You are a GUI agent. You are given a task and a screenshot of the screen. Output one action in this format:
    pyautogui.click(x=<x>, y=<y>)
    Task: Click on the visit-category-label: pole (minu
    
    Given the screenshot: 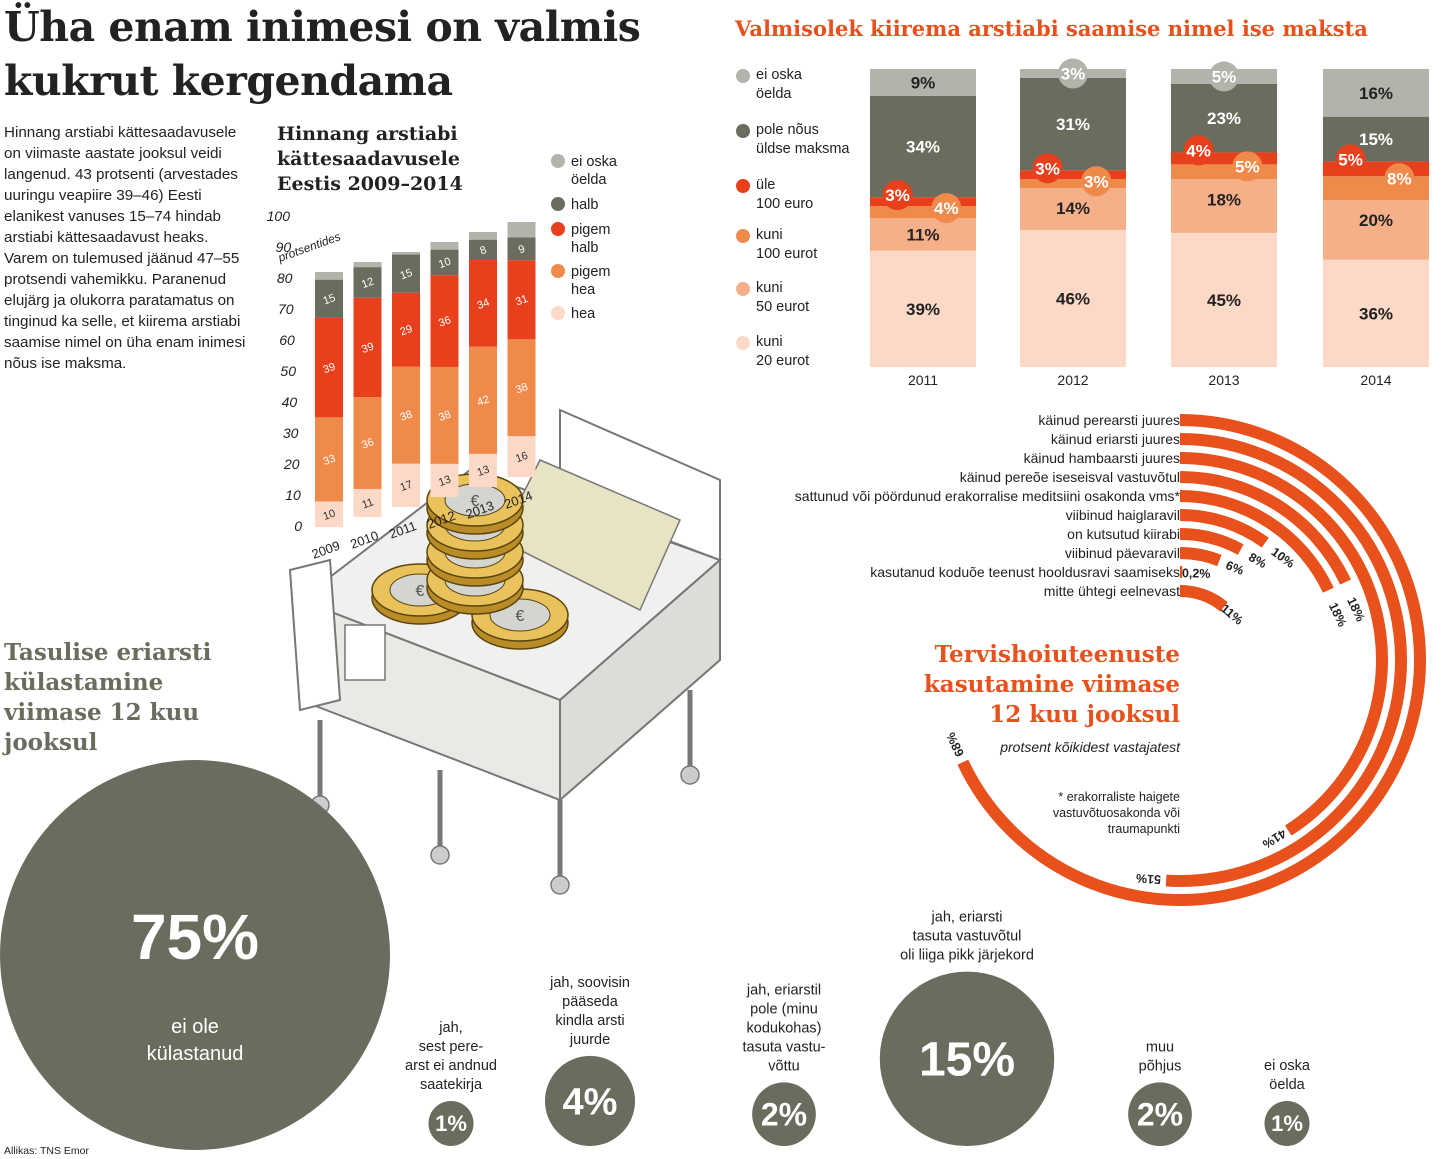 What is the action you would take?
    pyautogui.click(x=784, y=1009)
    